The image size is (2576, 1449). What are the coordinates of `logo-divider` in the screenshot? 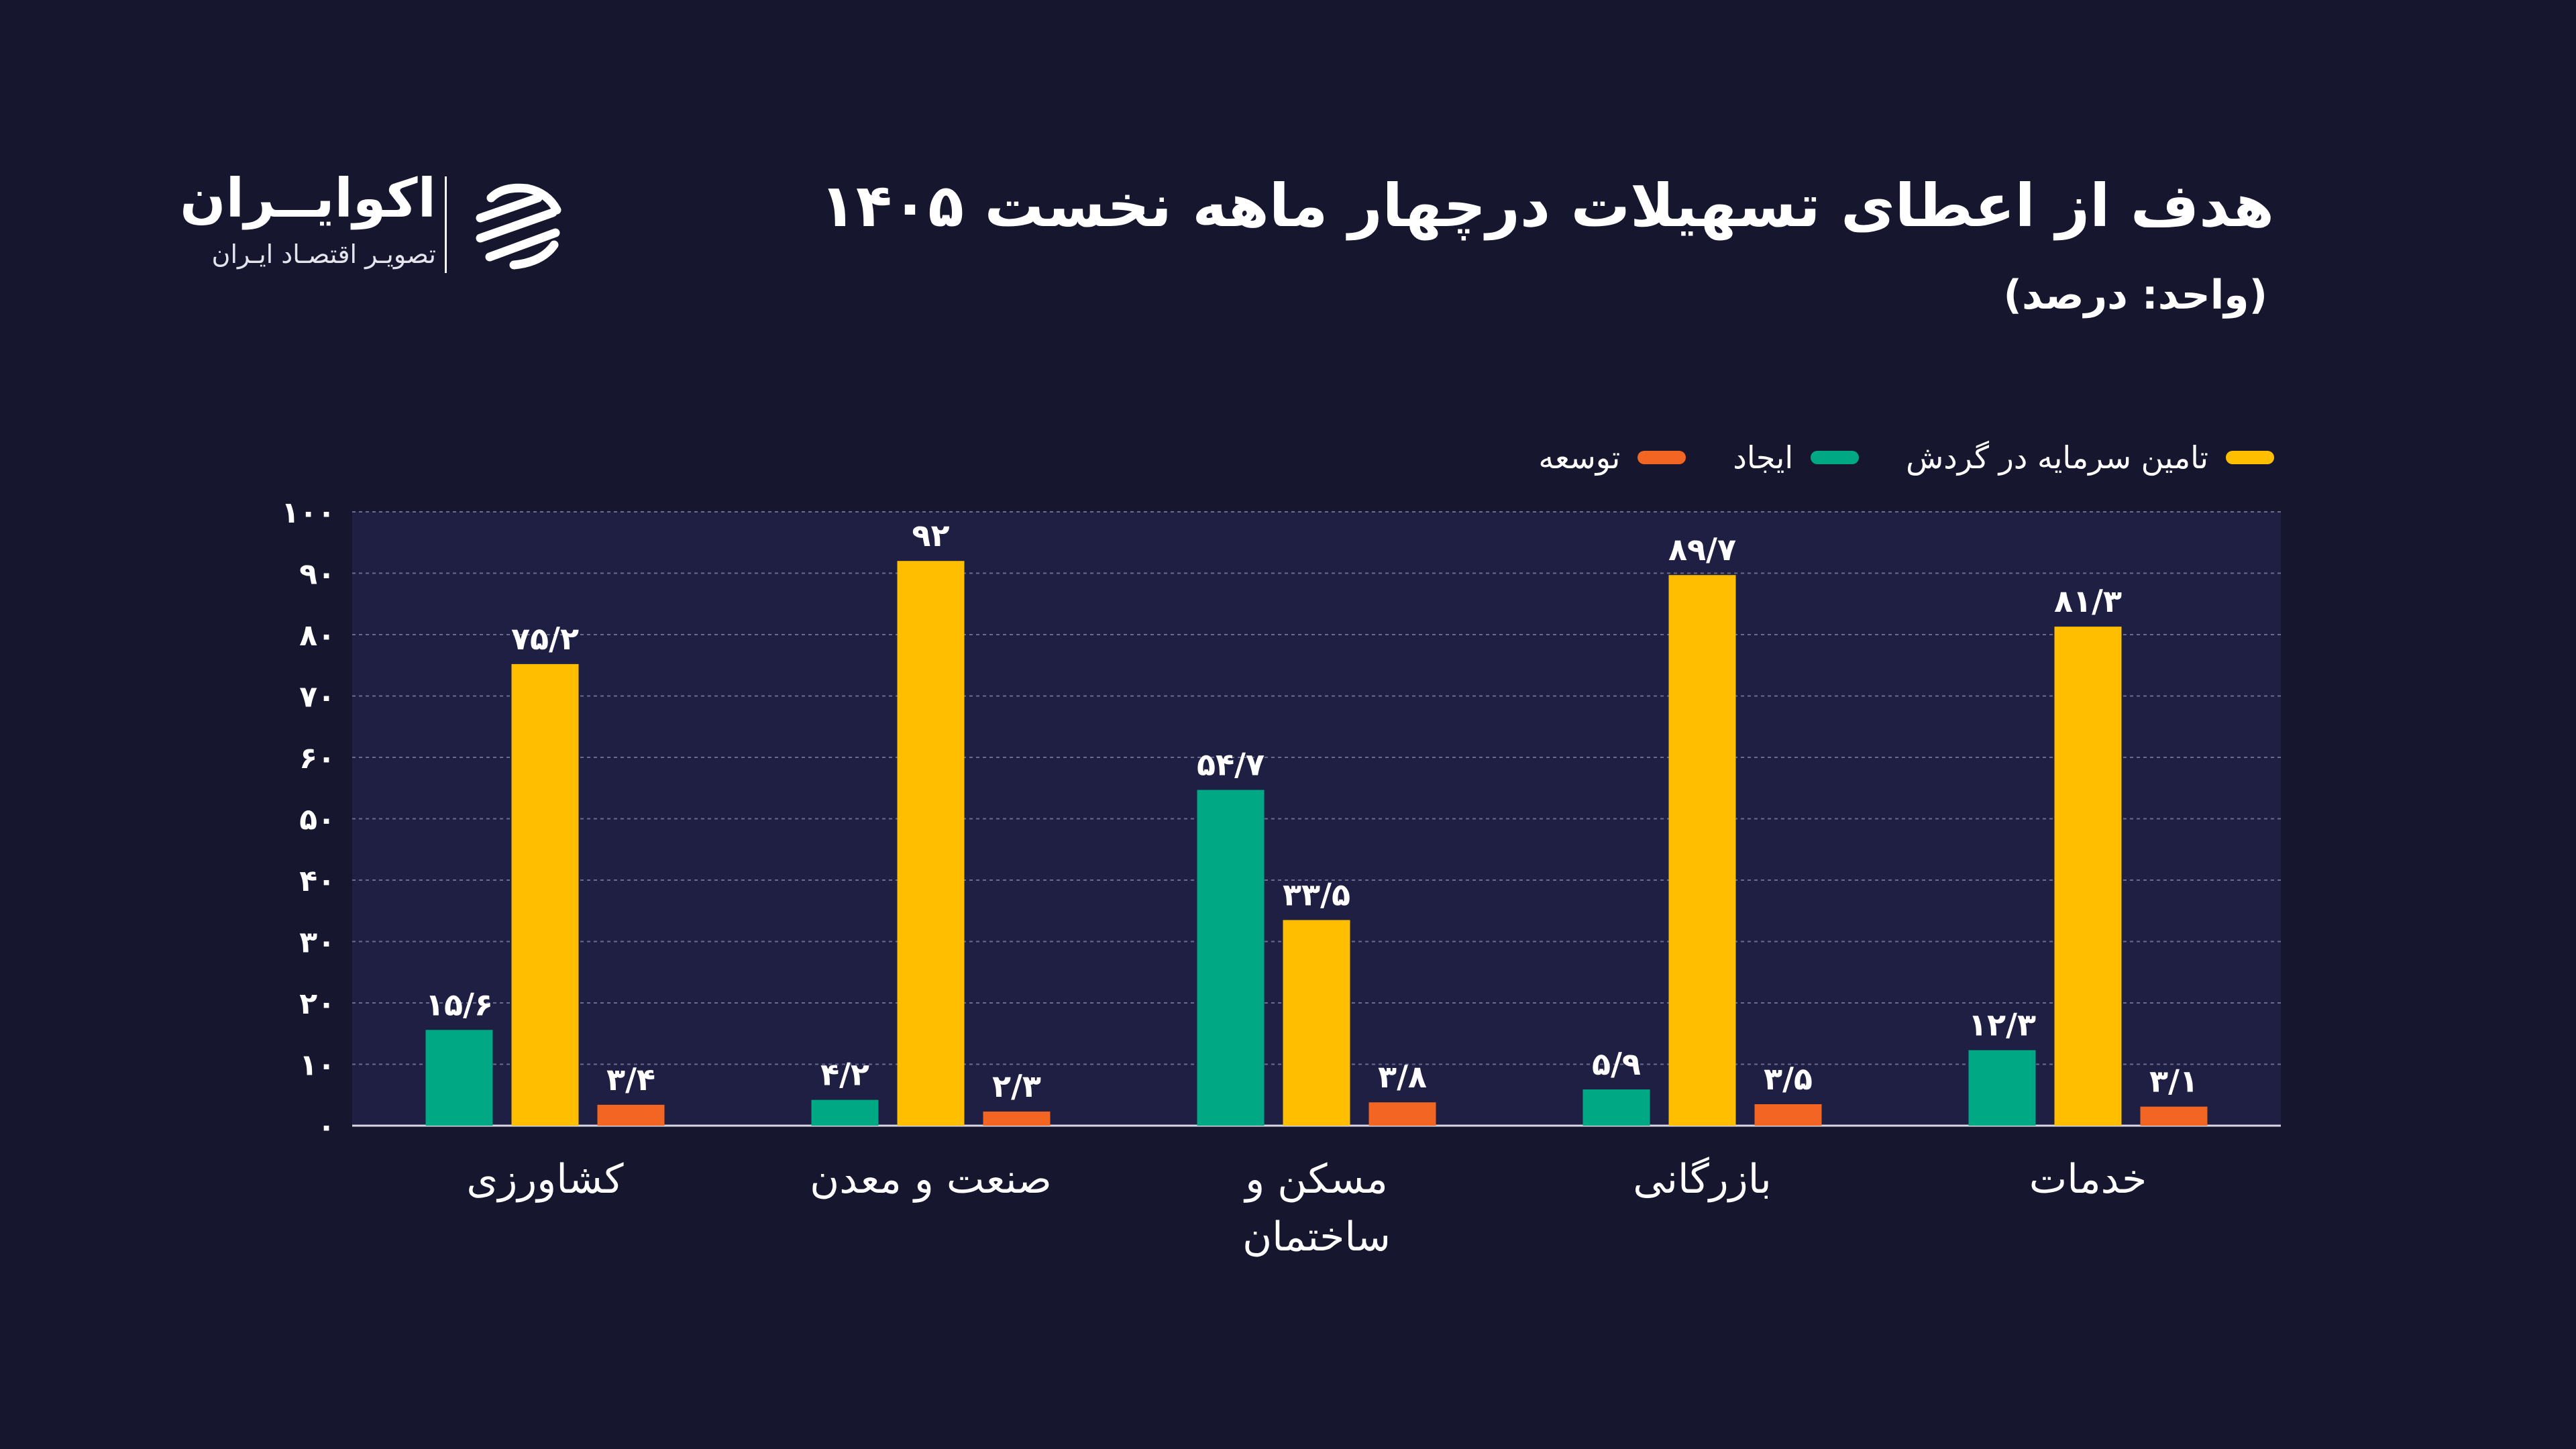 It's located at (446, 224).